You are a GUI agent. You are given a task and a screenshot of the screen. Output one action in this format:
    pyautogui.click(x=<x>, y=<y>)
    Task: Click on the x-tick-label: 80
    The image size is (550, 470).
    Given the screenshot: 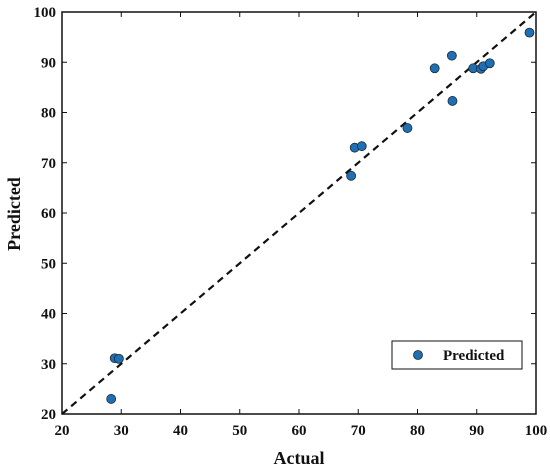 What is the action you would take?
    pyautogui.click(x=417, y=431)
    